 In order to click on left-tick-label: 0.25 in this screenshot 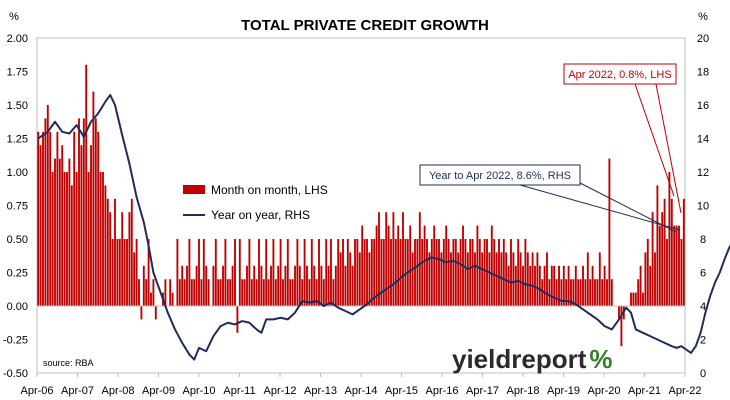, I will do `click(17, 274)`.